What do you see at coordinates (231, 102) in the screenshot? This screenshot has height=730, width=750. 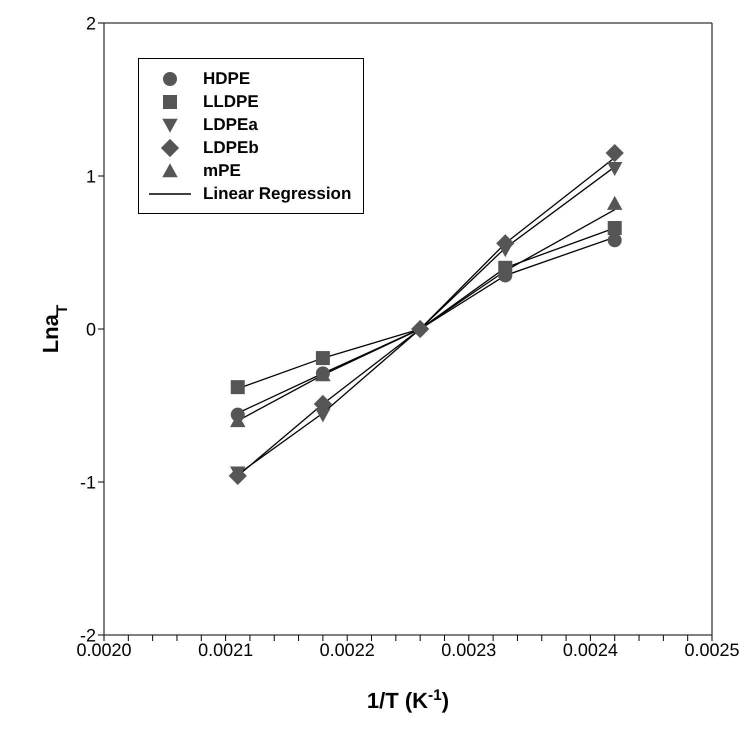 I see `legend-label: LLDPE` at bounding box center [231, 102].